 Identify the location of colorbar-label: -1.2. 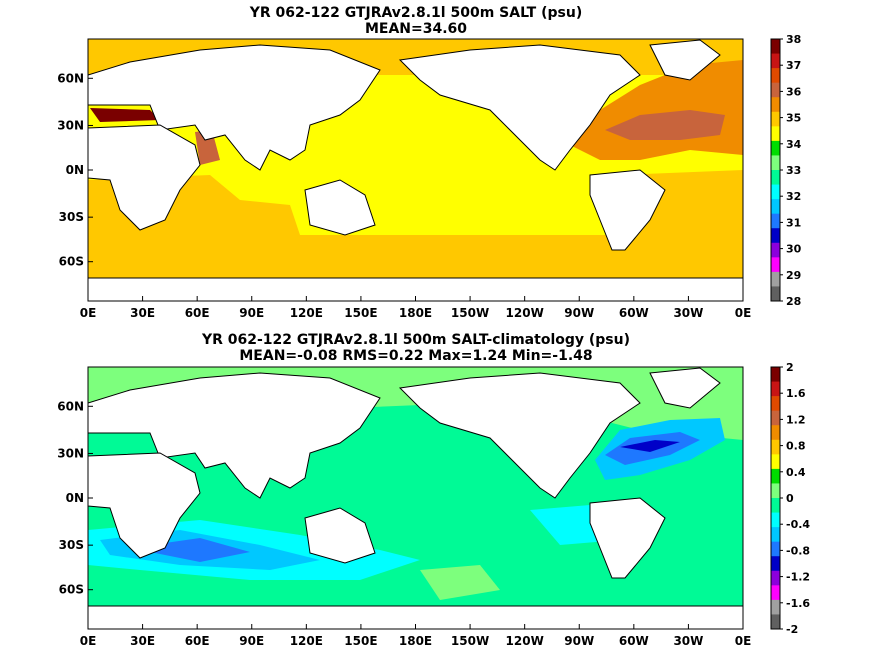
(798, 577).